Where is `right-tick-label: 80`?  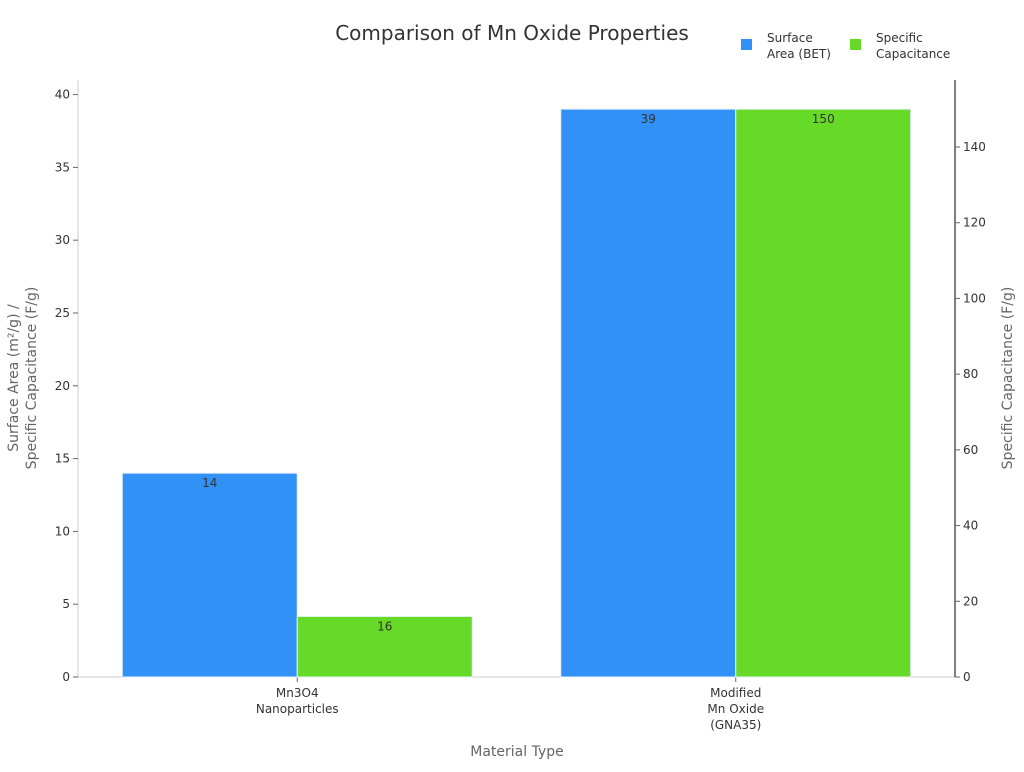
right-tick-label: 80 is located at coordinates (970, 374).